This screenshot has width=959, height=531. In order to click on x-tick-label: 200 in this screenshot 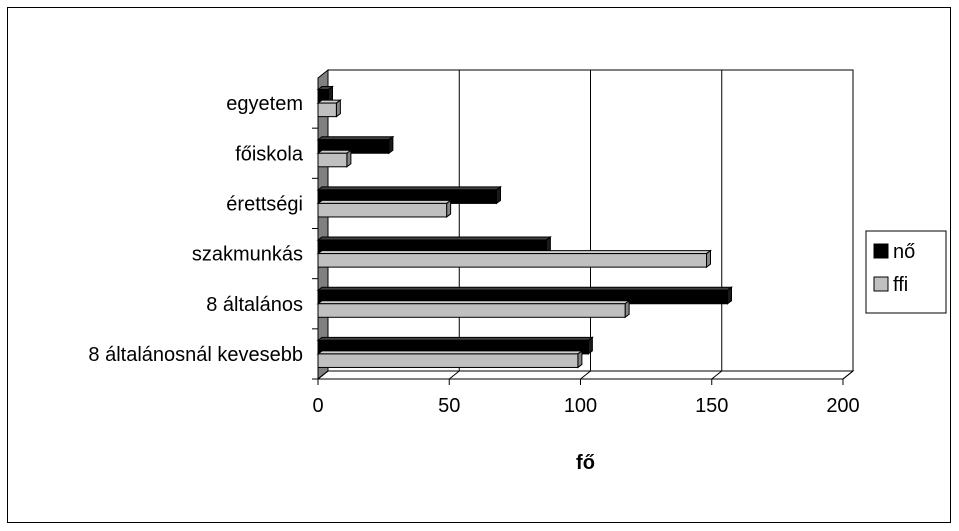, I will do `click(842, 406)`.